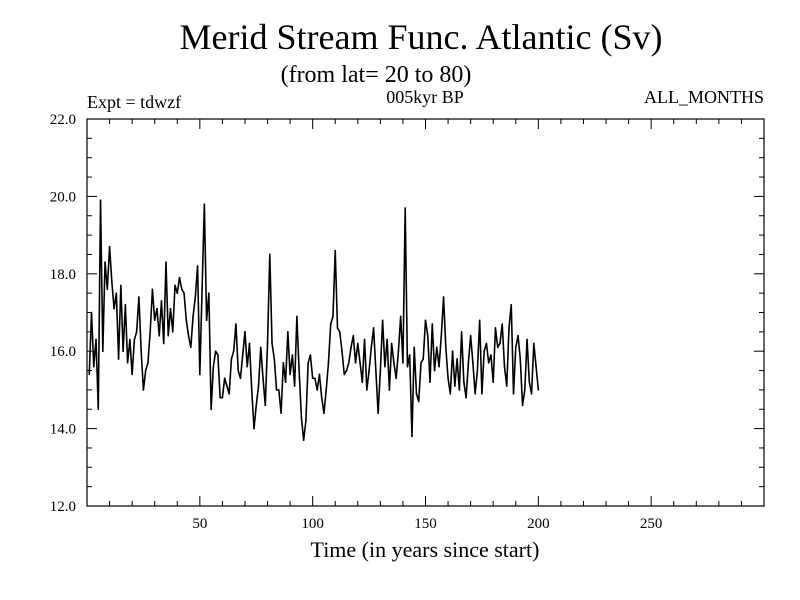 The image size is (800, 600). What do you see at coordinates (63, 313) in the screenshot?
I see `y-axis-tick-labels: 12.0 14.0 16.0 18.0 20.0 22.0` at bounding box center [63, 313].